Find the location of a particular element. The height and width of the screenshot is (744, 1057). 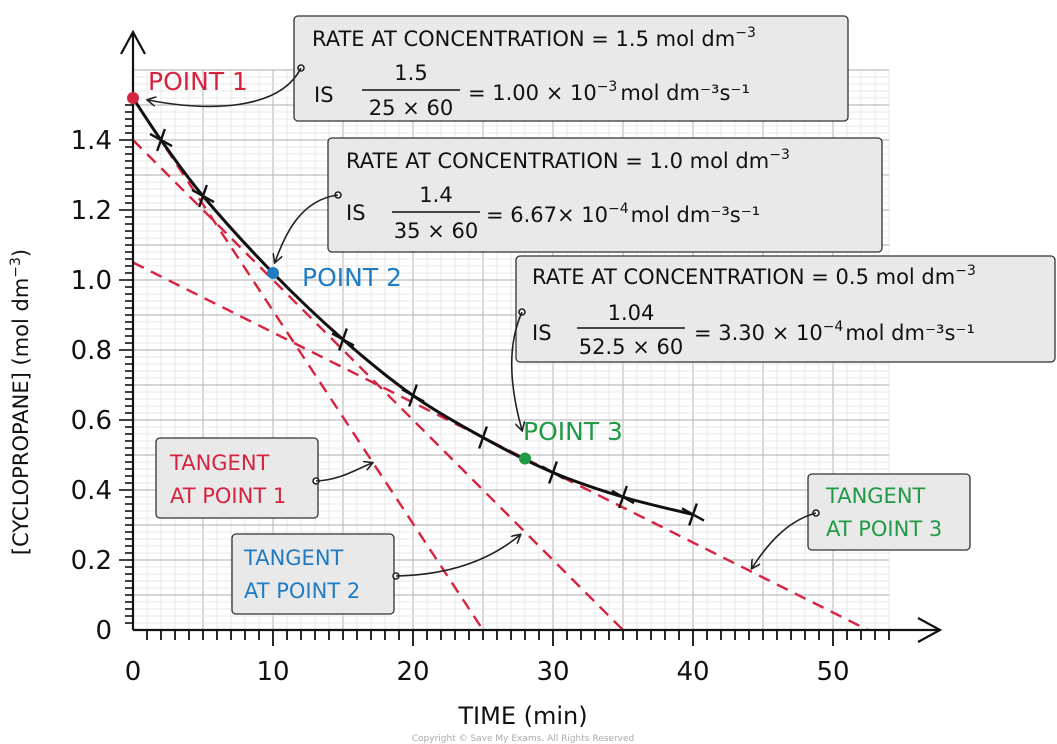

point-3-label: POINT 3 is located at coordinates (573, 431).